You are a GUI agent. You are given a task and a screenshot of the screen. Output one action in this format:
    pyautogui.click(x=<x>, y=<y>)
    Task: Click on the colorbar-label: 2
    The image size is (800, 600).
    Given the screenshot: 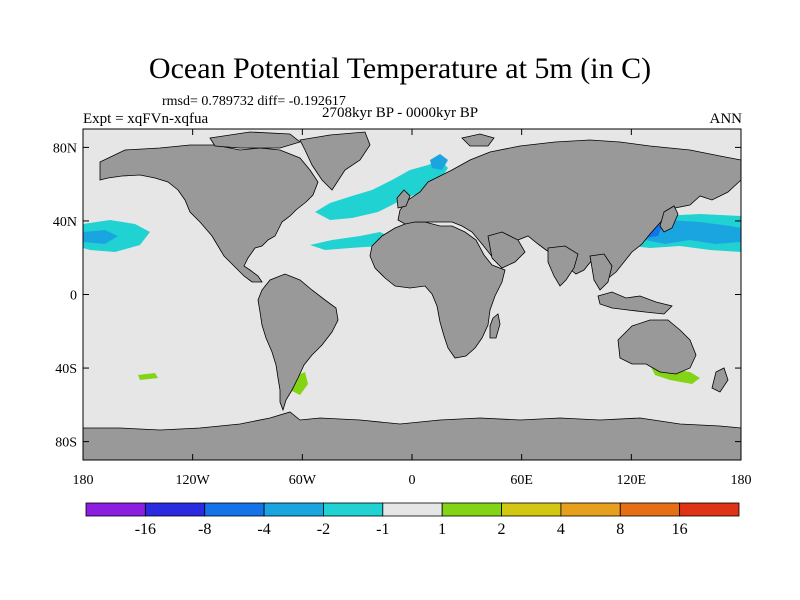 What is the action you would take?
    pyautogui.click(x=502, y=529)
    